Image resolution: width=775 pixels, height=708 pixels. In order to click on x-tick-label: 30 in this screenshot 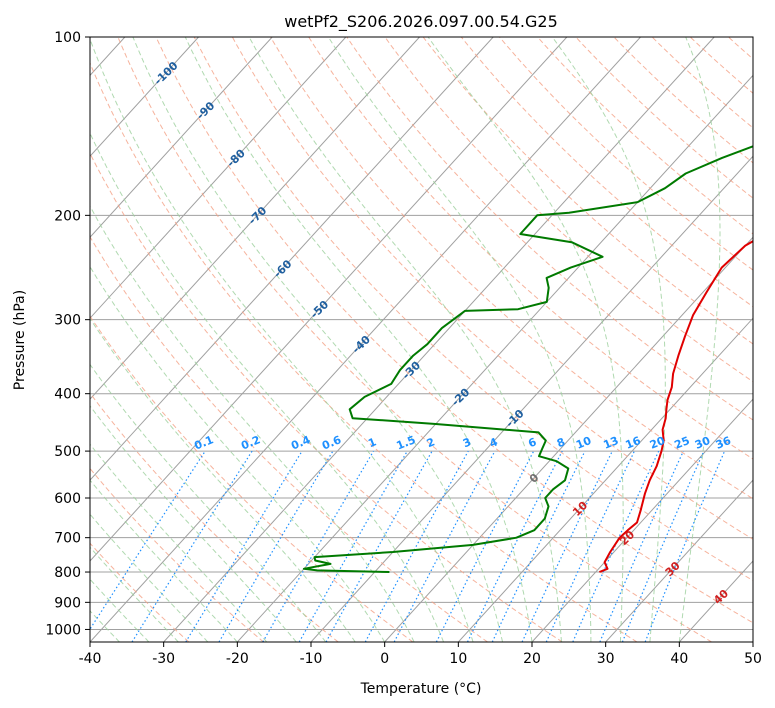, I will do `click(606, 659)`.